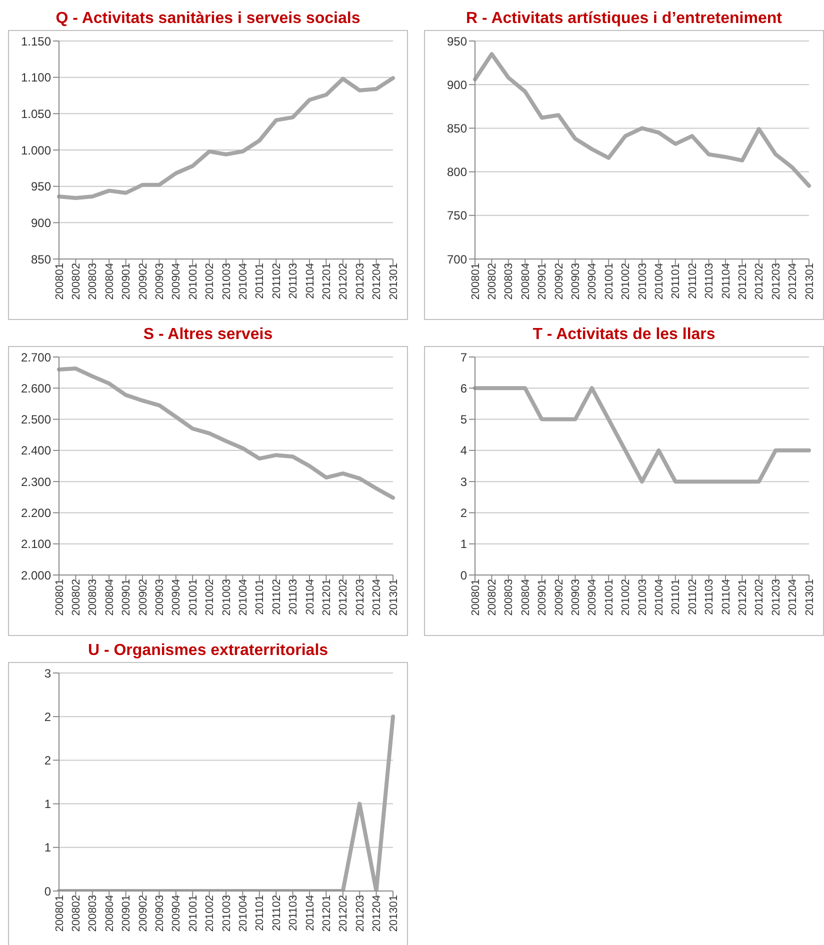 This screenshot has width=824, height=945. Describe the element at coordinates (208, 19) in the screenshot. I see `chart-title: Q - Activitats sanitàries i serveis socials` at that location.